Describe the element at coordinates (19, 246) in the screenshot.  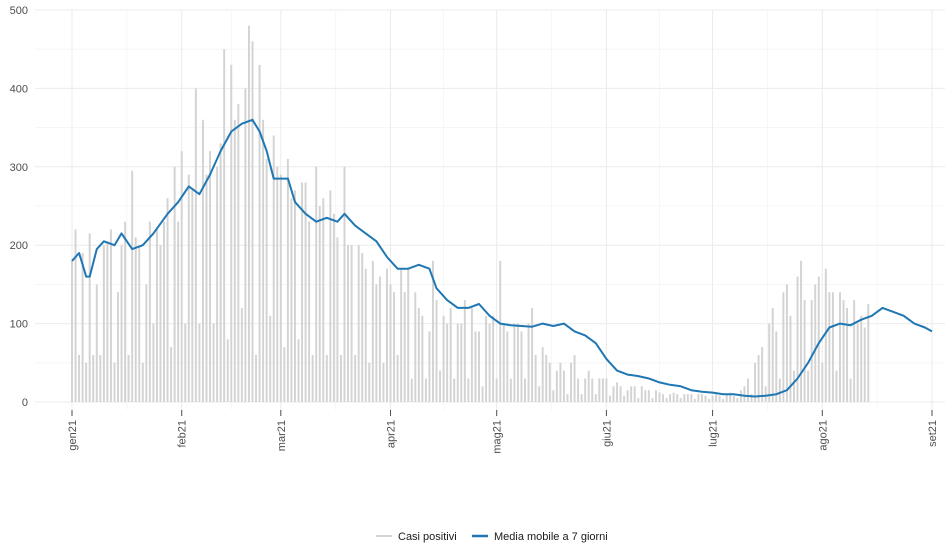
I see `y-tick-label: 200` at that location.